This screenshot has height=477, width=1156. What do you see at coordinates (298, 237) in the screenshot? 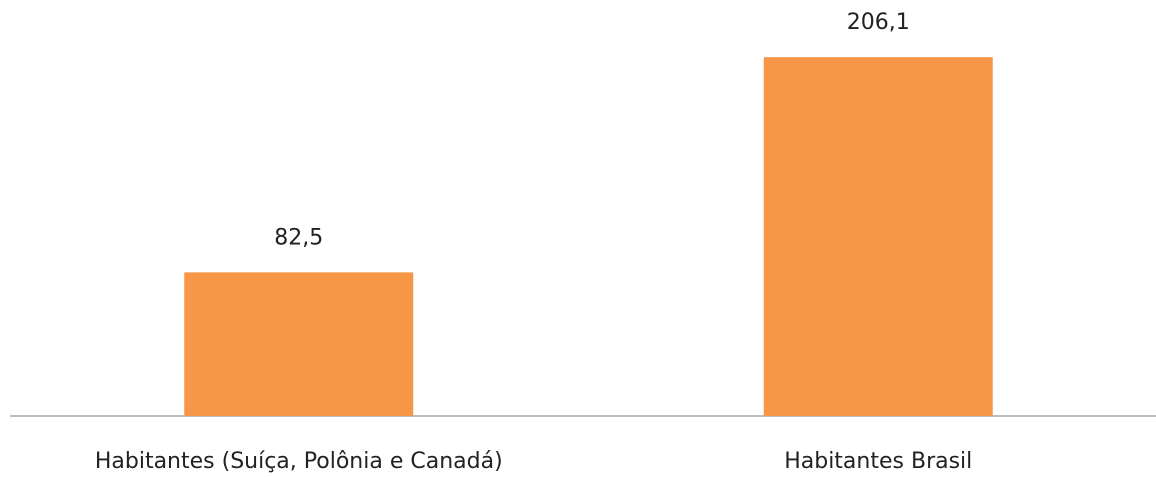
I see `value-label: 82,5` at bounding box center [298, 237].